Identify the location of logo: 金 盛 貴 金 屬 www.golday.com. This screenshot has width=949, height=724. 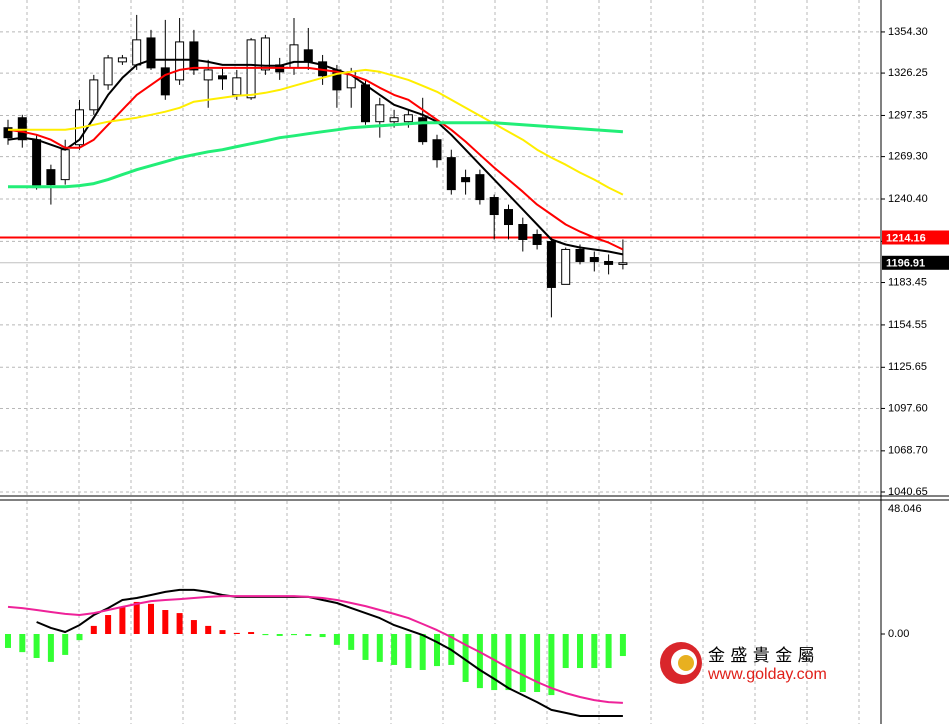
(743, 663).